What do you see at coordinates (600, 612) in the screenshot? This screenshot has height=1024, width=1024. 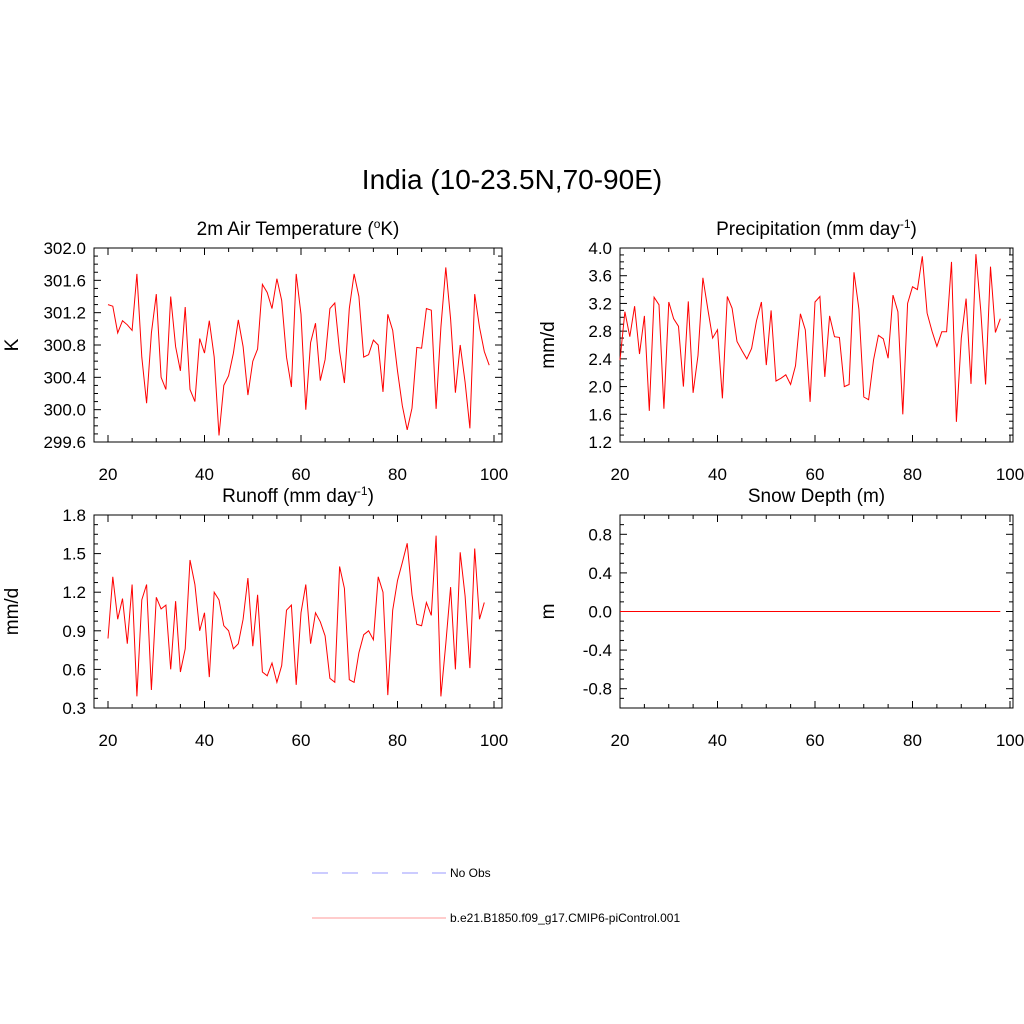 I see `y-tick-label: 0.0` at bounding box center [600, 612].